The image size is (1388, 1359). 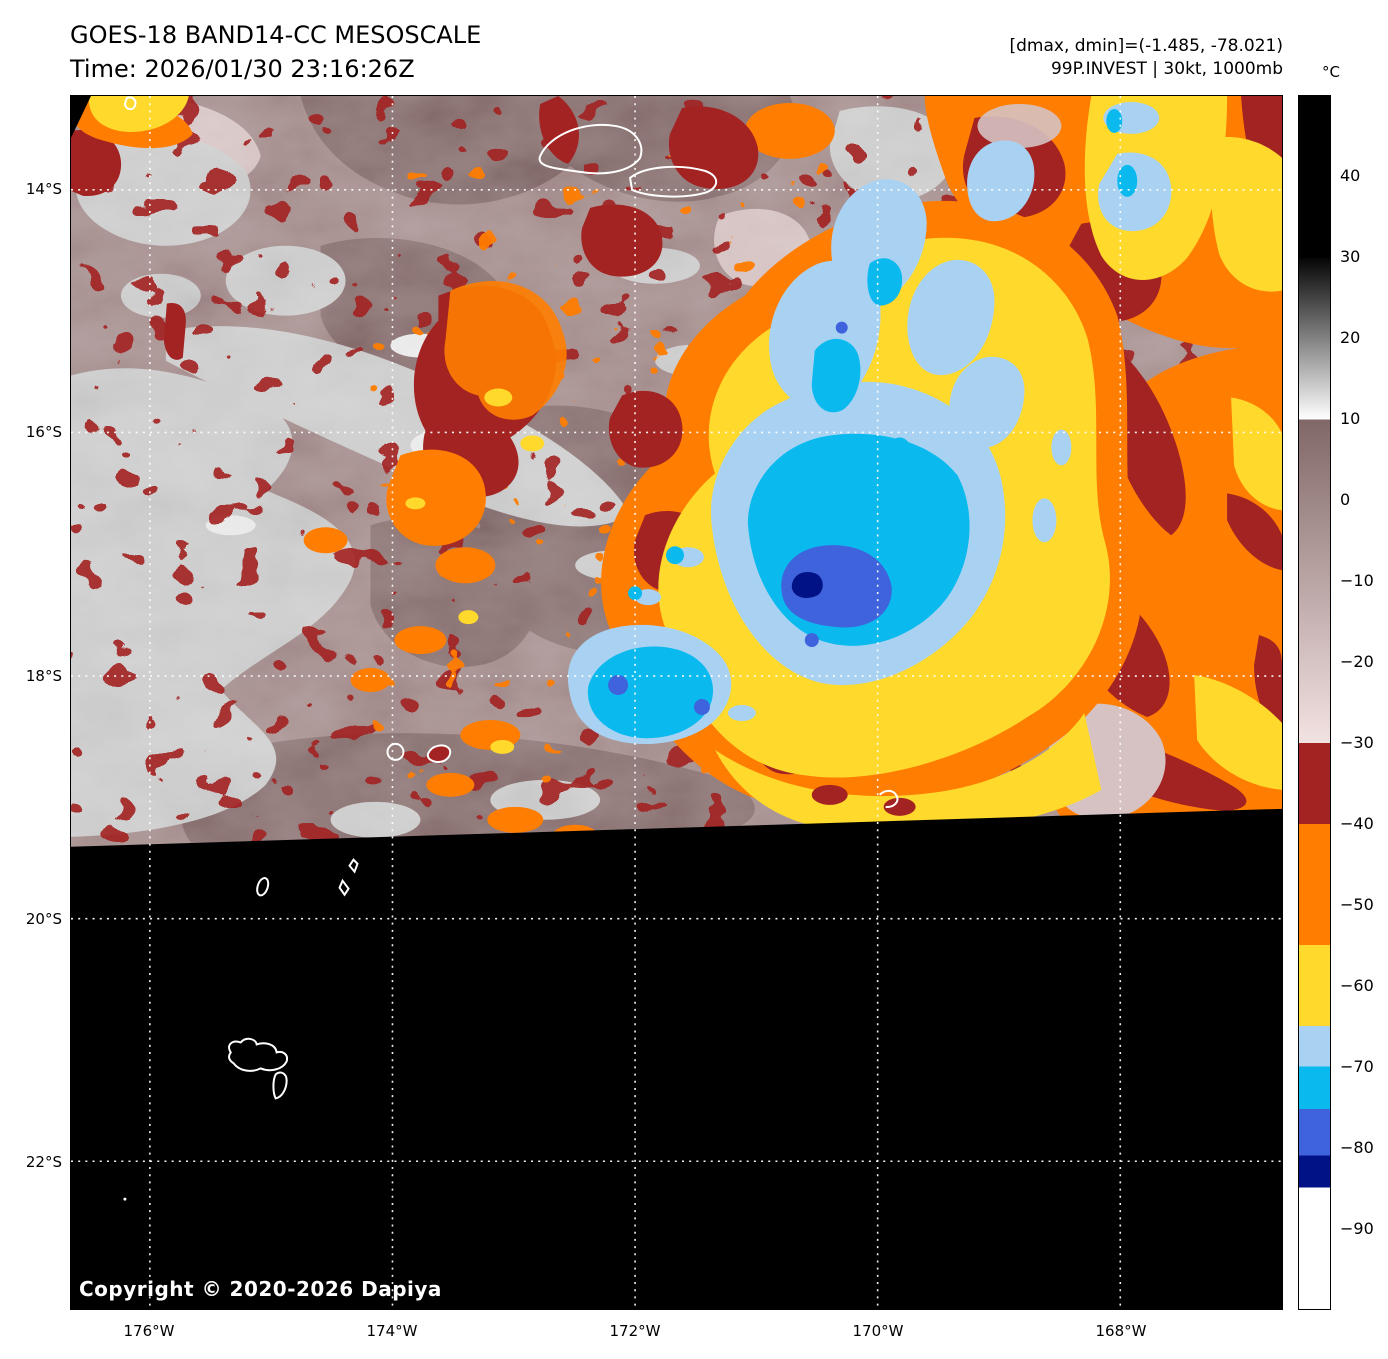 What do you see at coordinates (1357, 580) in the screenshot?
I see `colorbar-tick-label: −10` at bounding box center [1357, 580].